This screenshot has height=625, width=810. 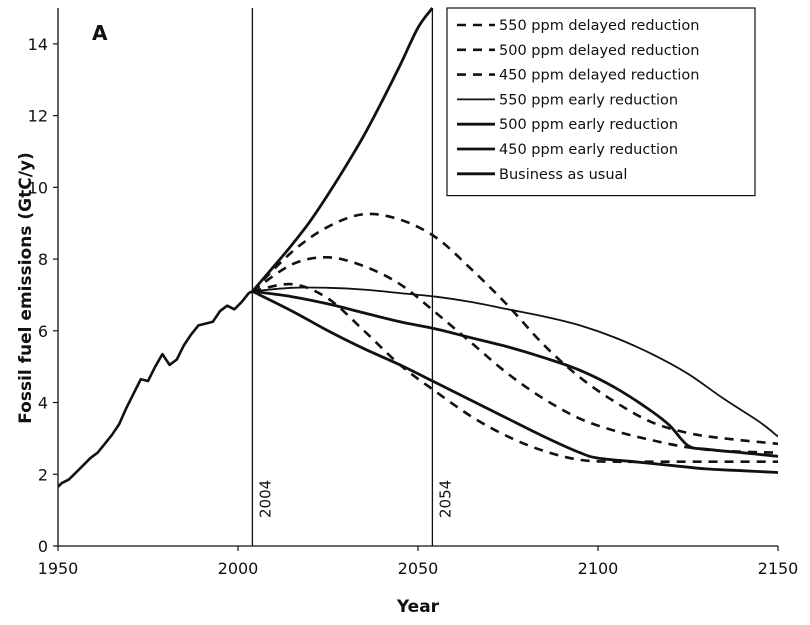 I want to click on legend-entry-550-ppm-delayed-reduction: 550 ppm delayed reduction, so click(x=599, y=26).